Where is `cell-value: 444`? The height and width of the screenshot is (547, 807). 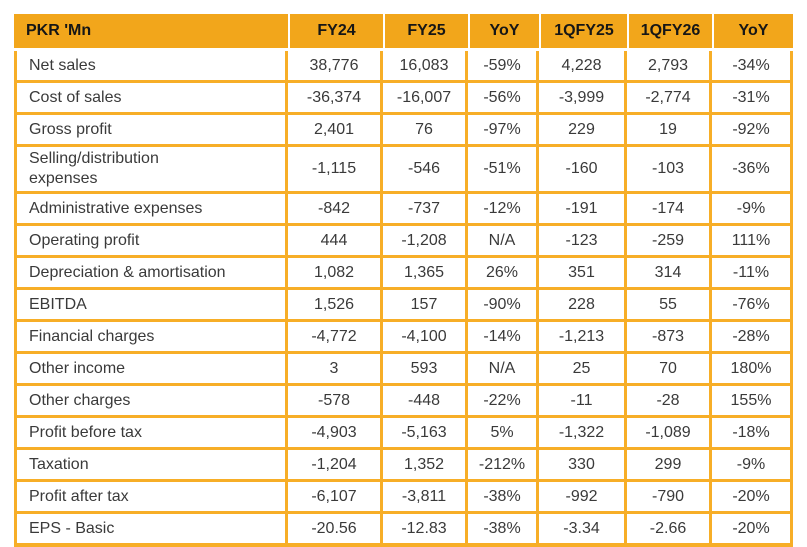 cell-value: 444 is located at coordinates (335, 242).